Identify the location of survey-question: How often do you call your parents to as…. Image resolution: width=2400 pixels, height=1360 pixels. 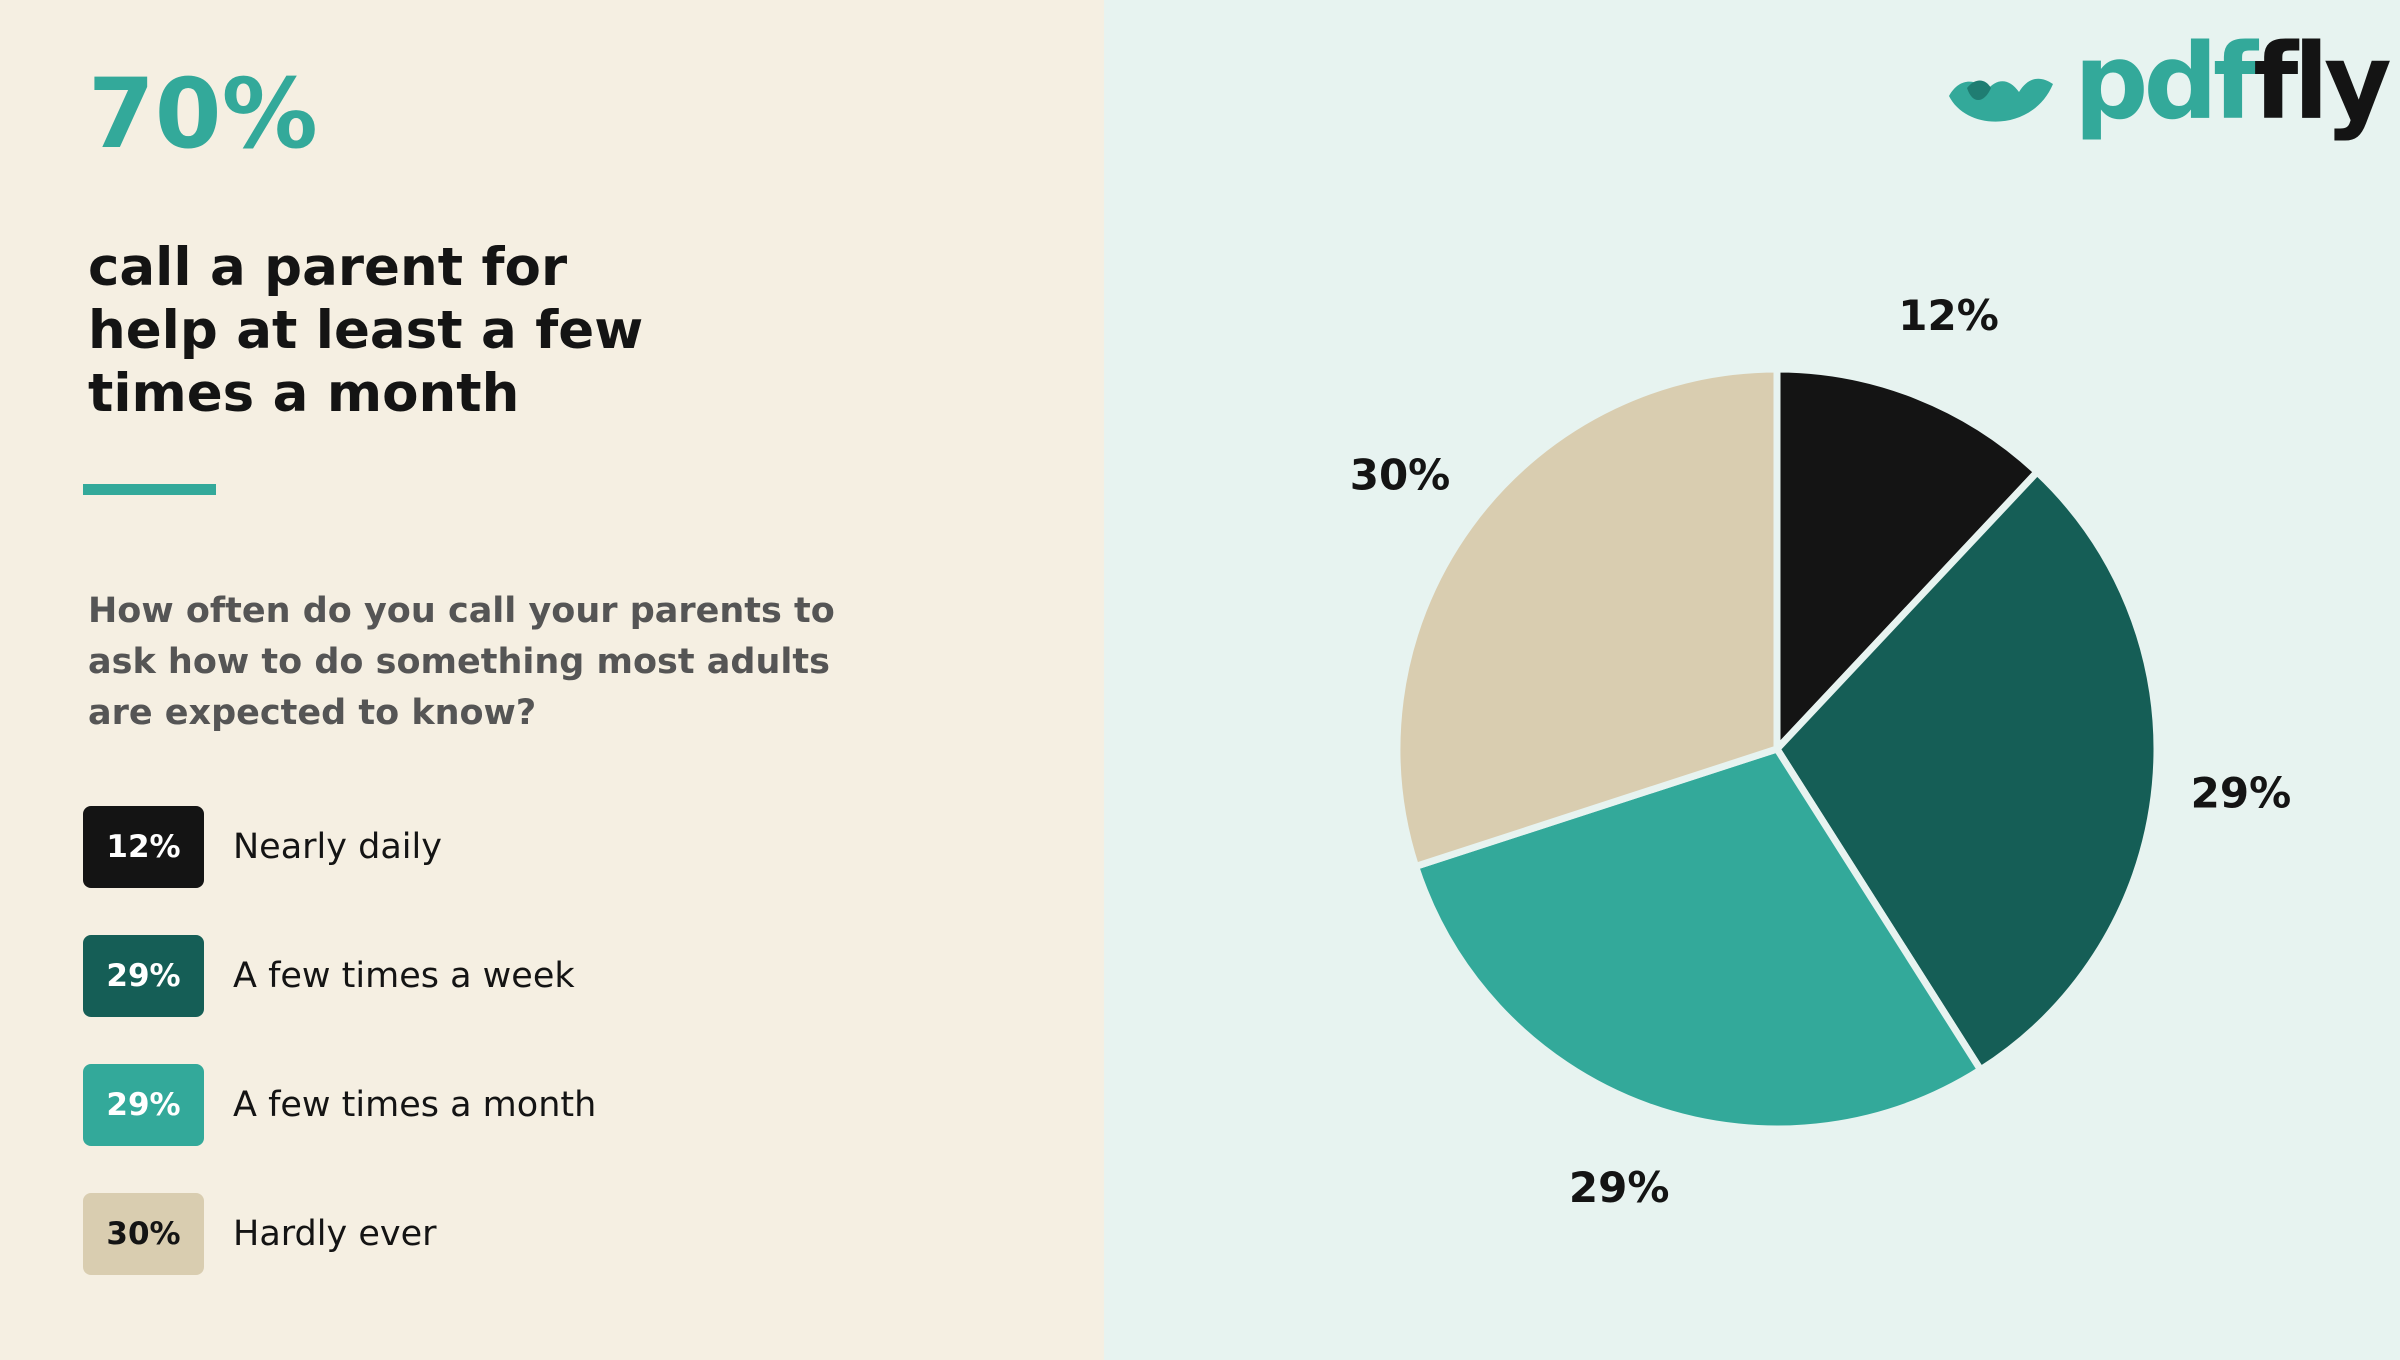
(461, 662).